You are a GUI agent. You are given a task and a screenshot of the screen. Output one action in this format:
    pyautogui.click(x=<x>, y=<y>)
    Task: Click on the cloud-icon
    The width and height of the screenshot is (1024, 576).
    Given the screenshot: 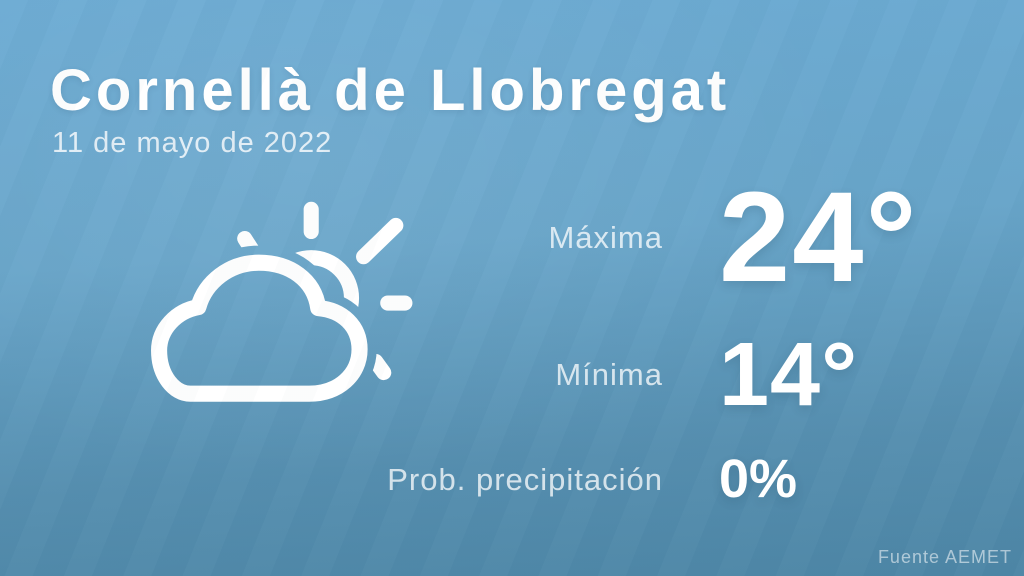 What is the action you would take?
    pyautogui.click(x=259, y=328)
    